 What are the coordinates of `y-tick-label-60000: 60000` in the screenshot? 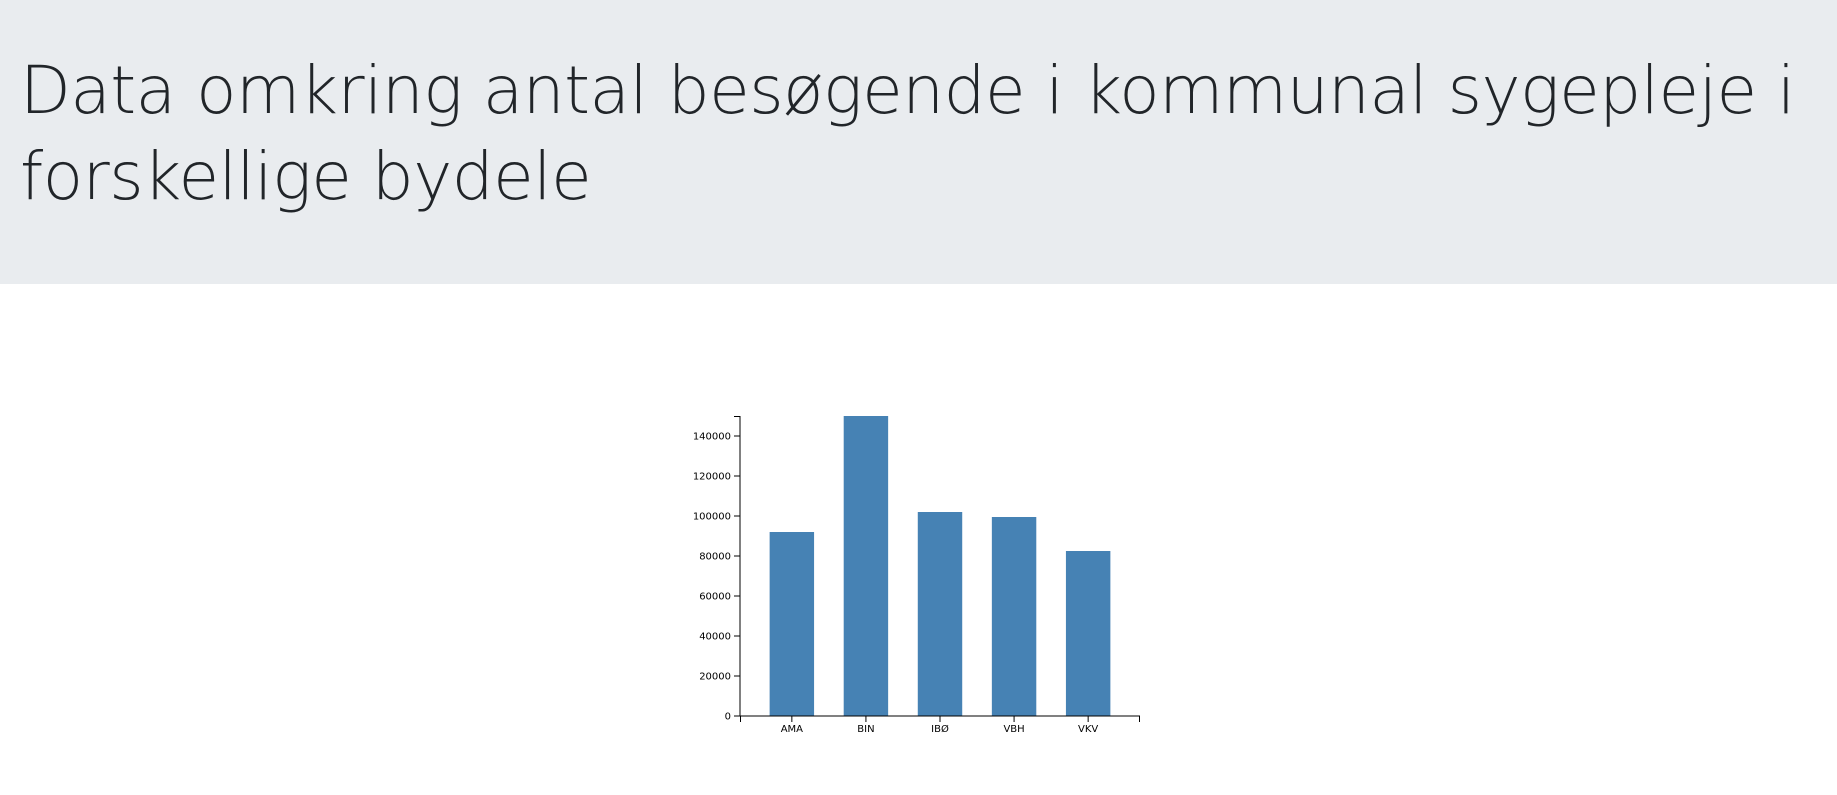 It's located at (715, 597).